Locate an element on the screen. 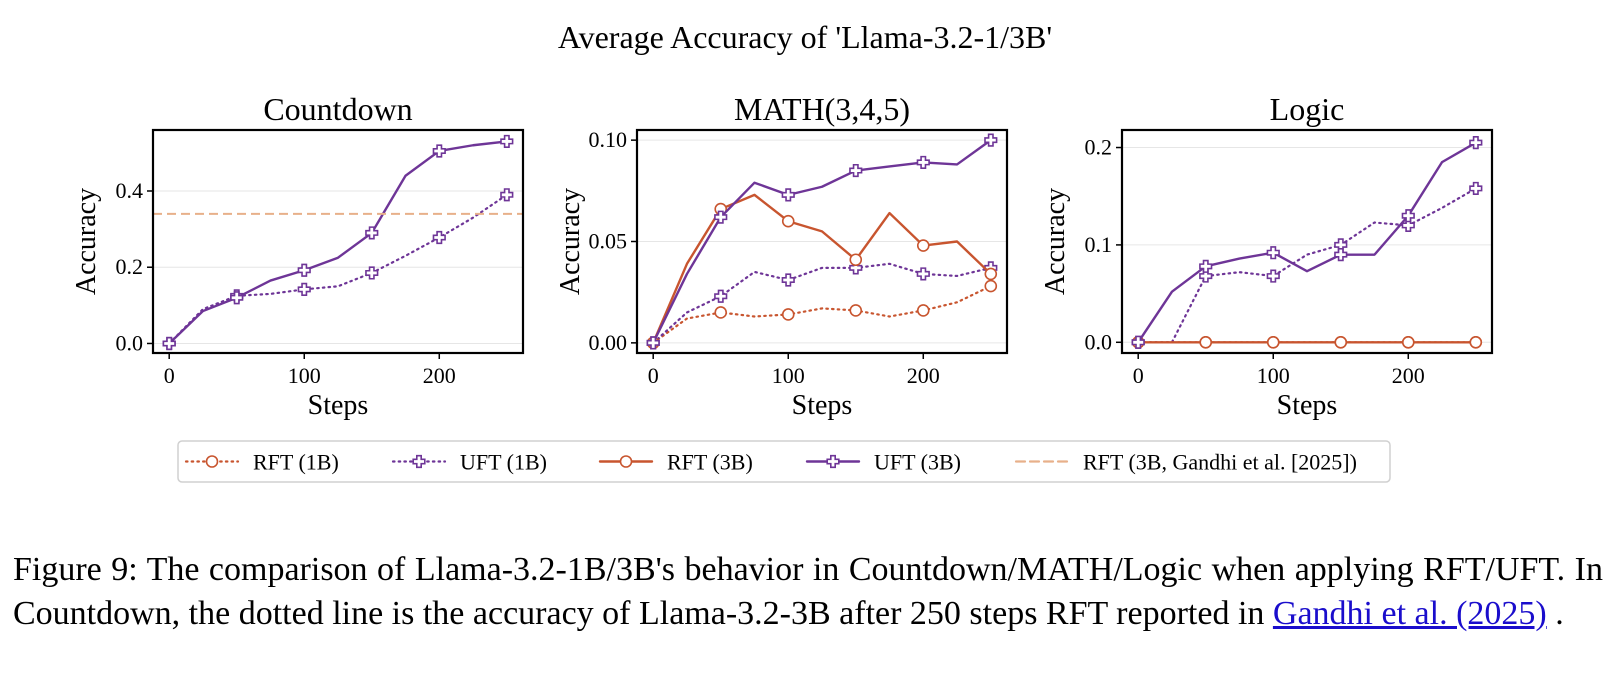  xtick-label-logic-0: 0 is located at coordinates (1138, 375).